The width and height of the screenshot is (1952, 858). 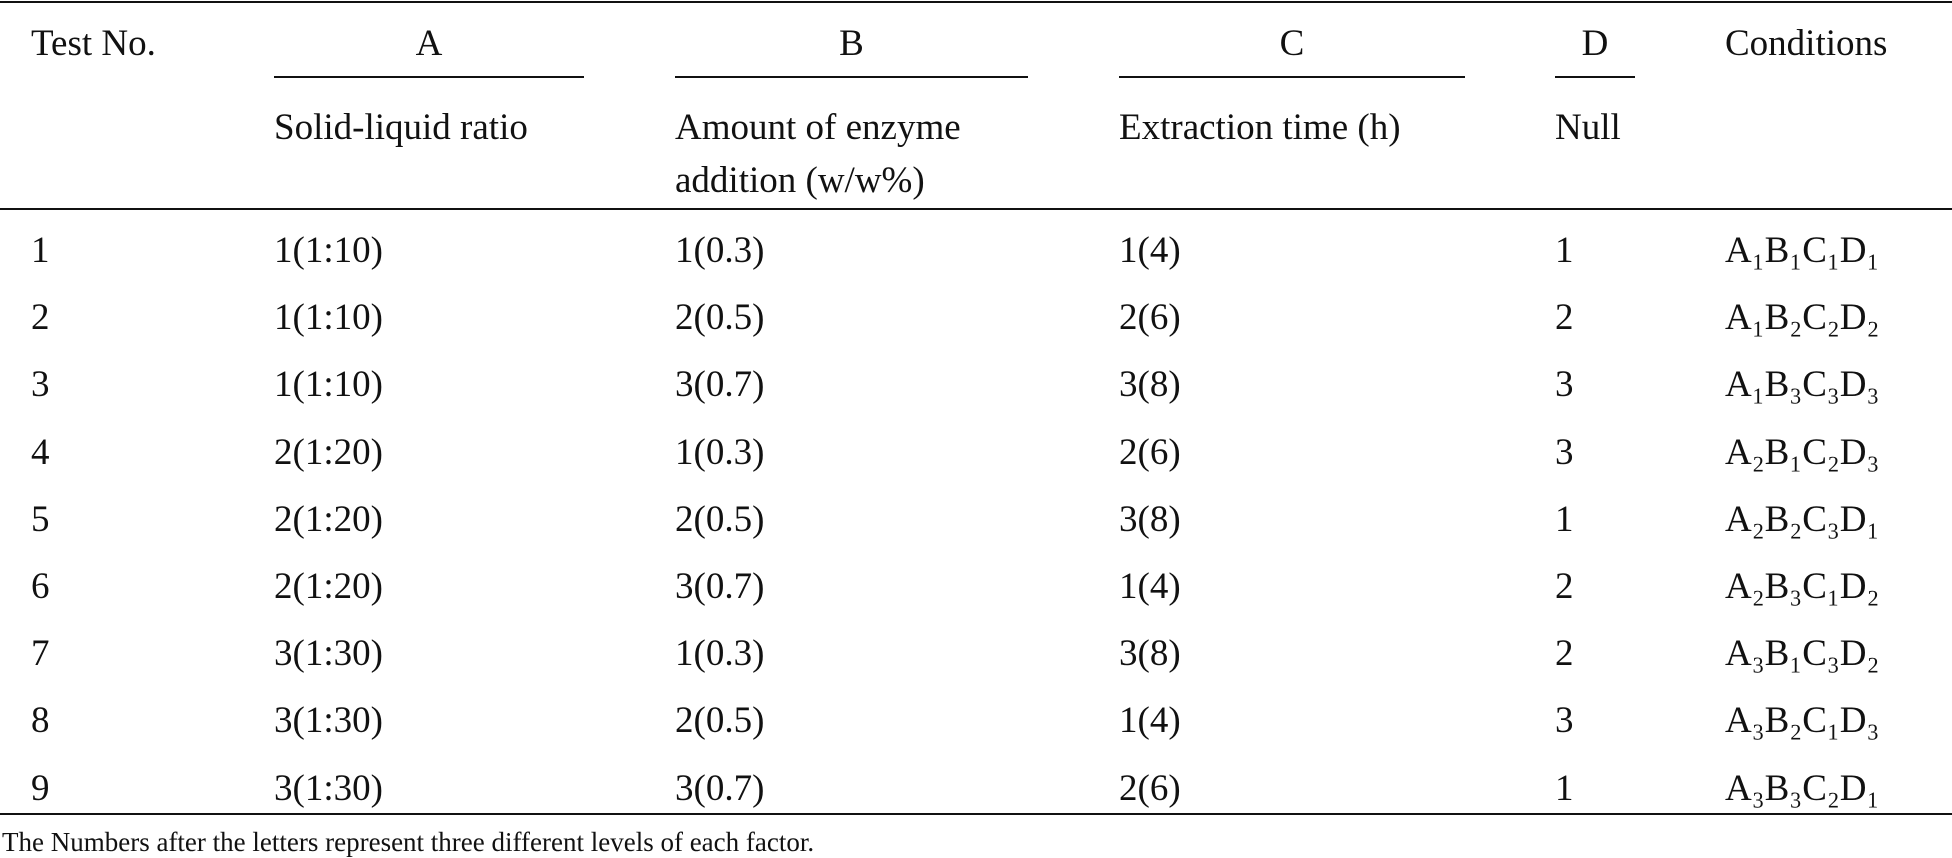 I want to click on table-cell: A₂B₂C₃D₁, so click(x=1802, y=519).